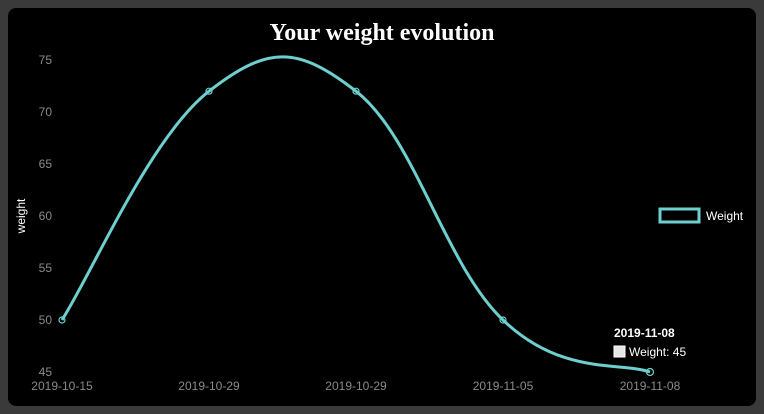  I want to click on y-axis-ticks: 45 50 55 60 65 70 75, so click(46, 216).